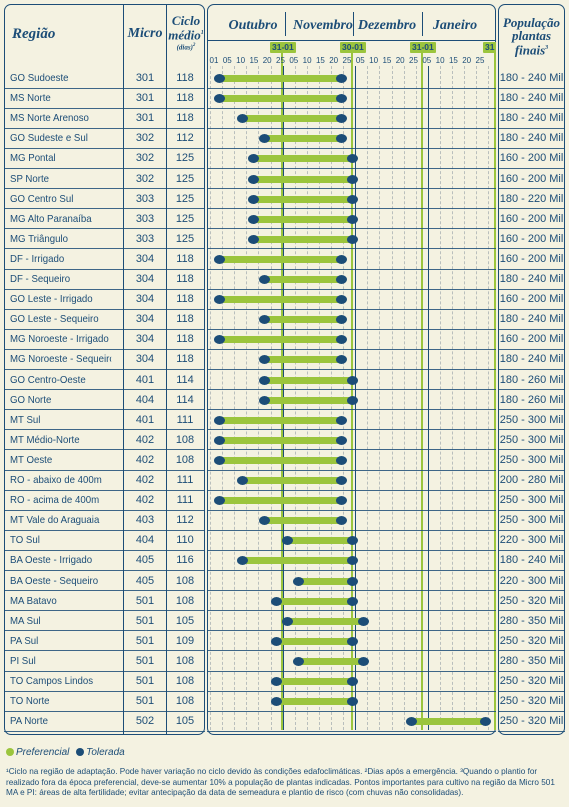 This screenshot has width=569, height=807. I want to click on cell-region: MS Norte, so click(30, 98).